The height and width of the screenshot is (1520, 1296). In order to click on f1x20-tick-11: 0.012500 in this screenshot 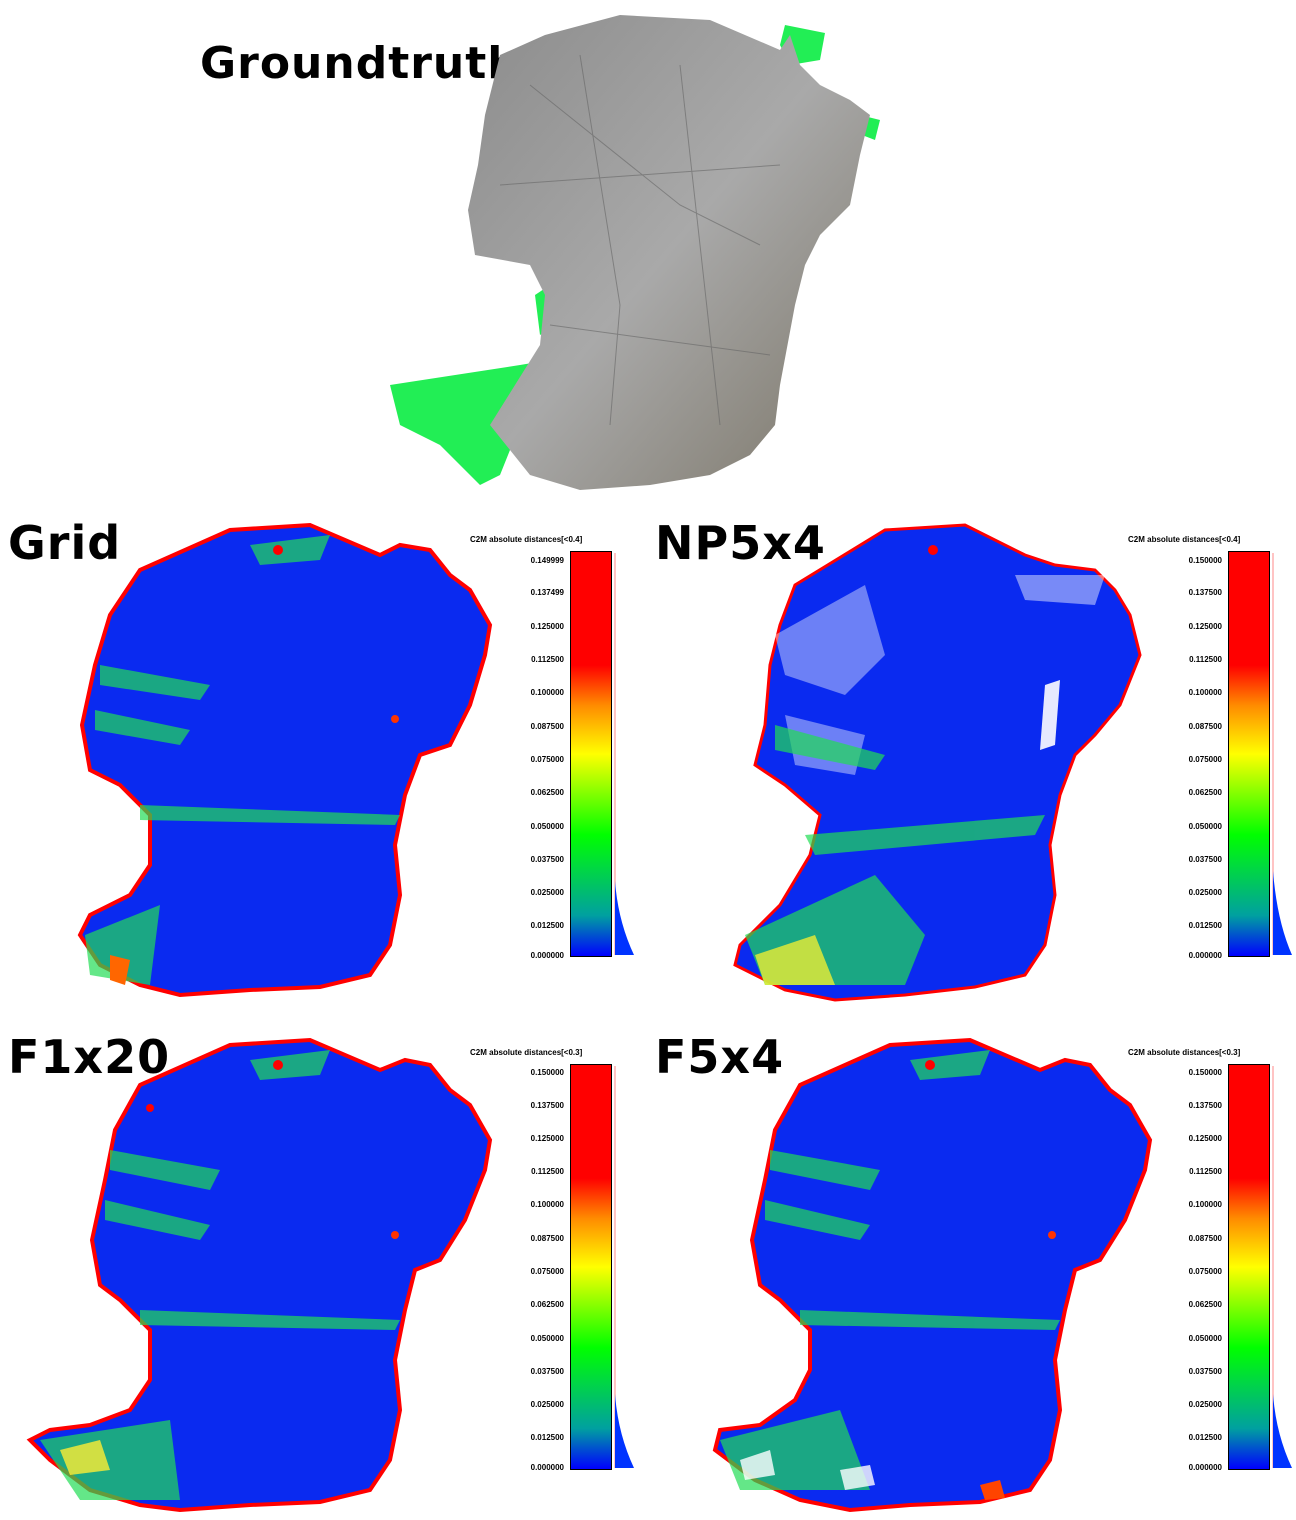, I will do `click(547, 1437)`.